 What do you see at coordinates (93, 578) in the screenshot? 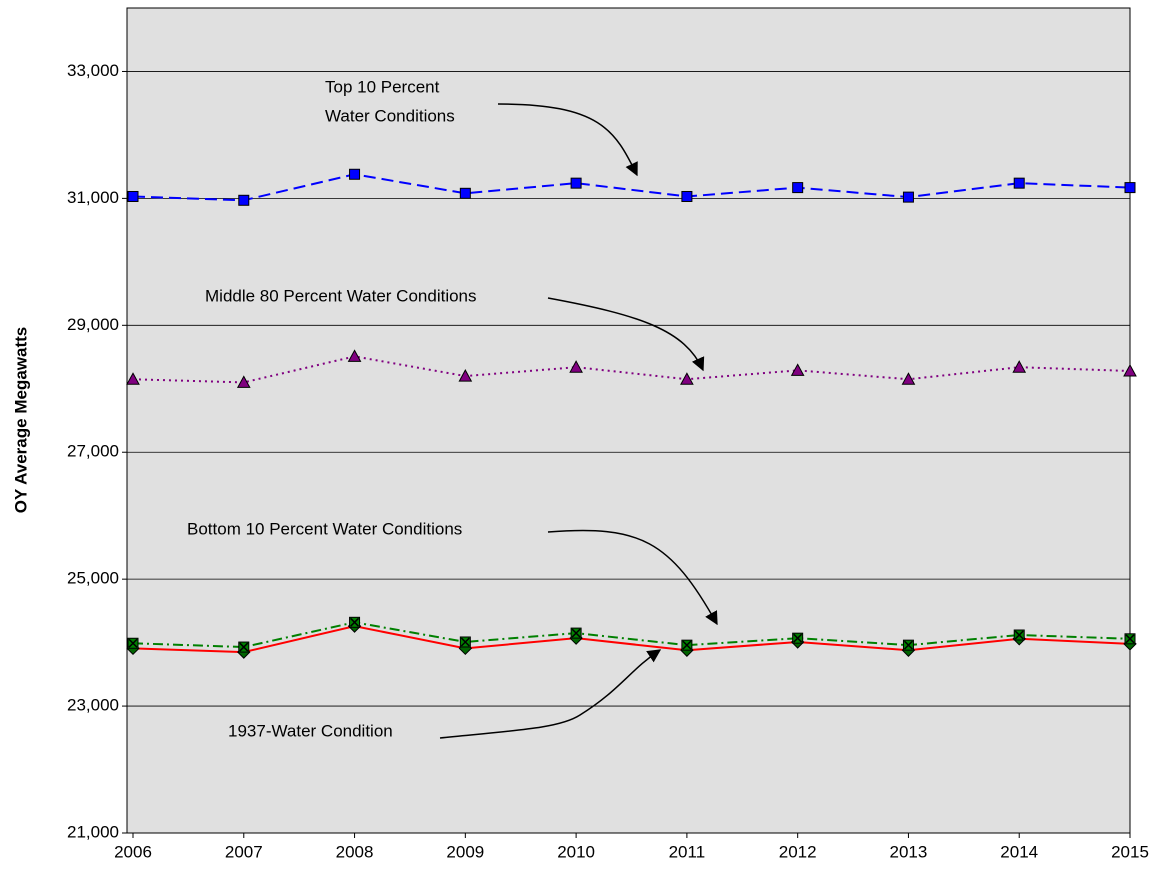
I see `y-tick-label: 25,000` at bounding box center [93, 578].